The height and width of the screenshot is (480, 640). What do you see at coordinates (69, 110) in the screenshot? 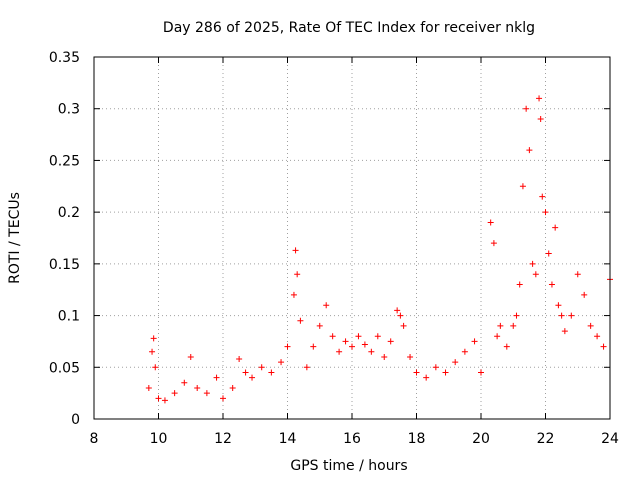
I see `y-tick-label: 0.3` at bounding box center [69, 110].